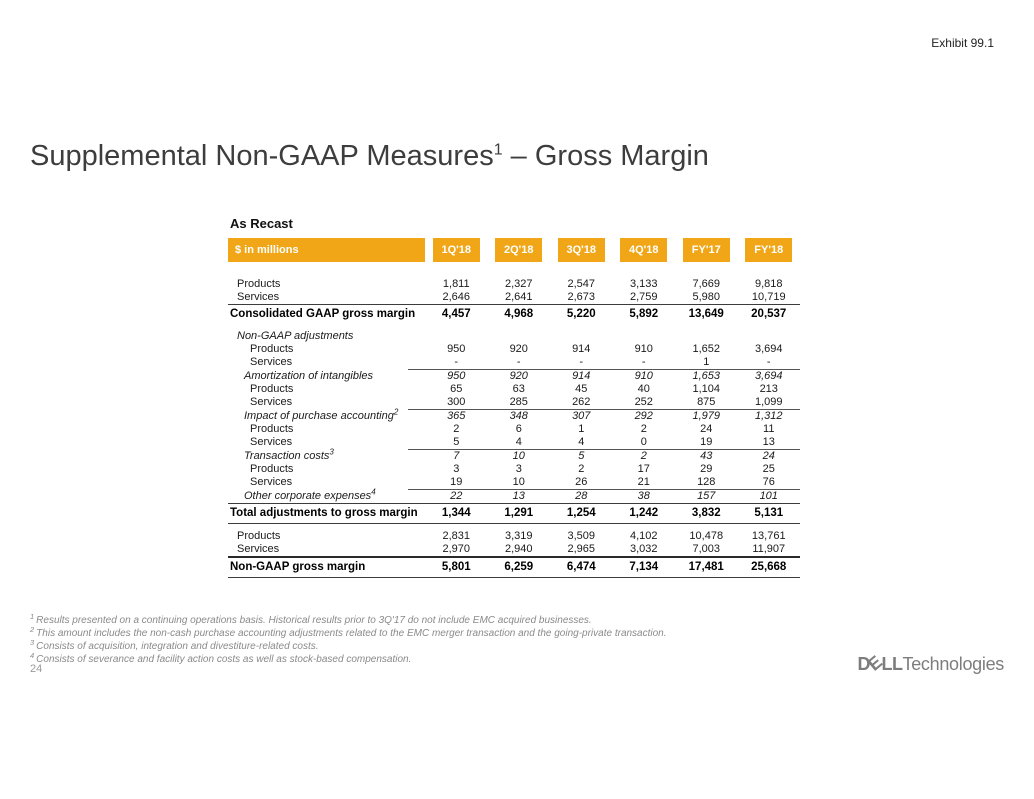 This screenshot has width=1034, height=799. What do you see at coordinates (518, 496) in the screenshot?
I see `cell: 13` at bounding box center [518, 496].